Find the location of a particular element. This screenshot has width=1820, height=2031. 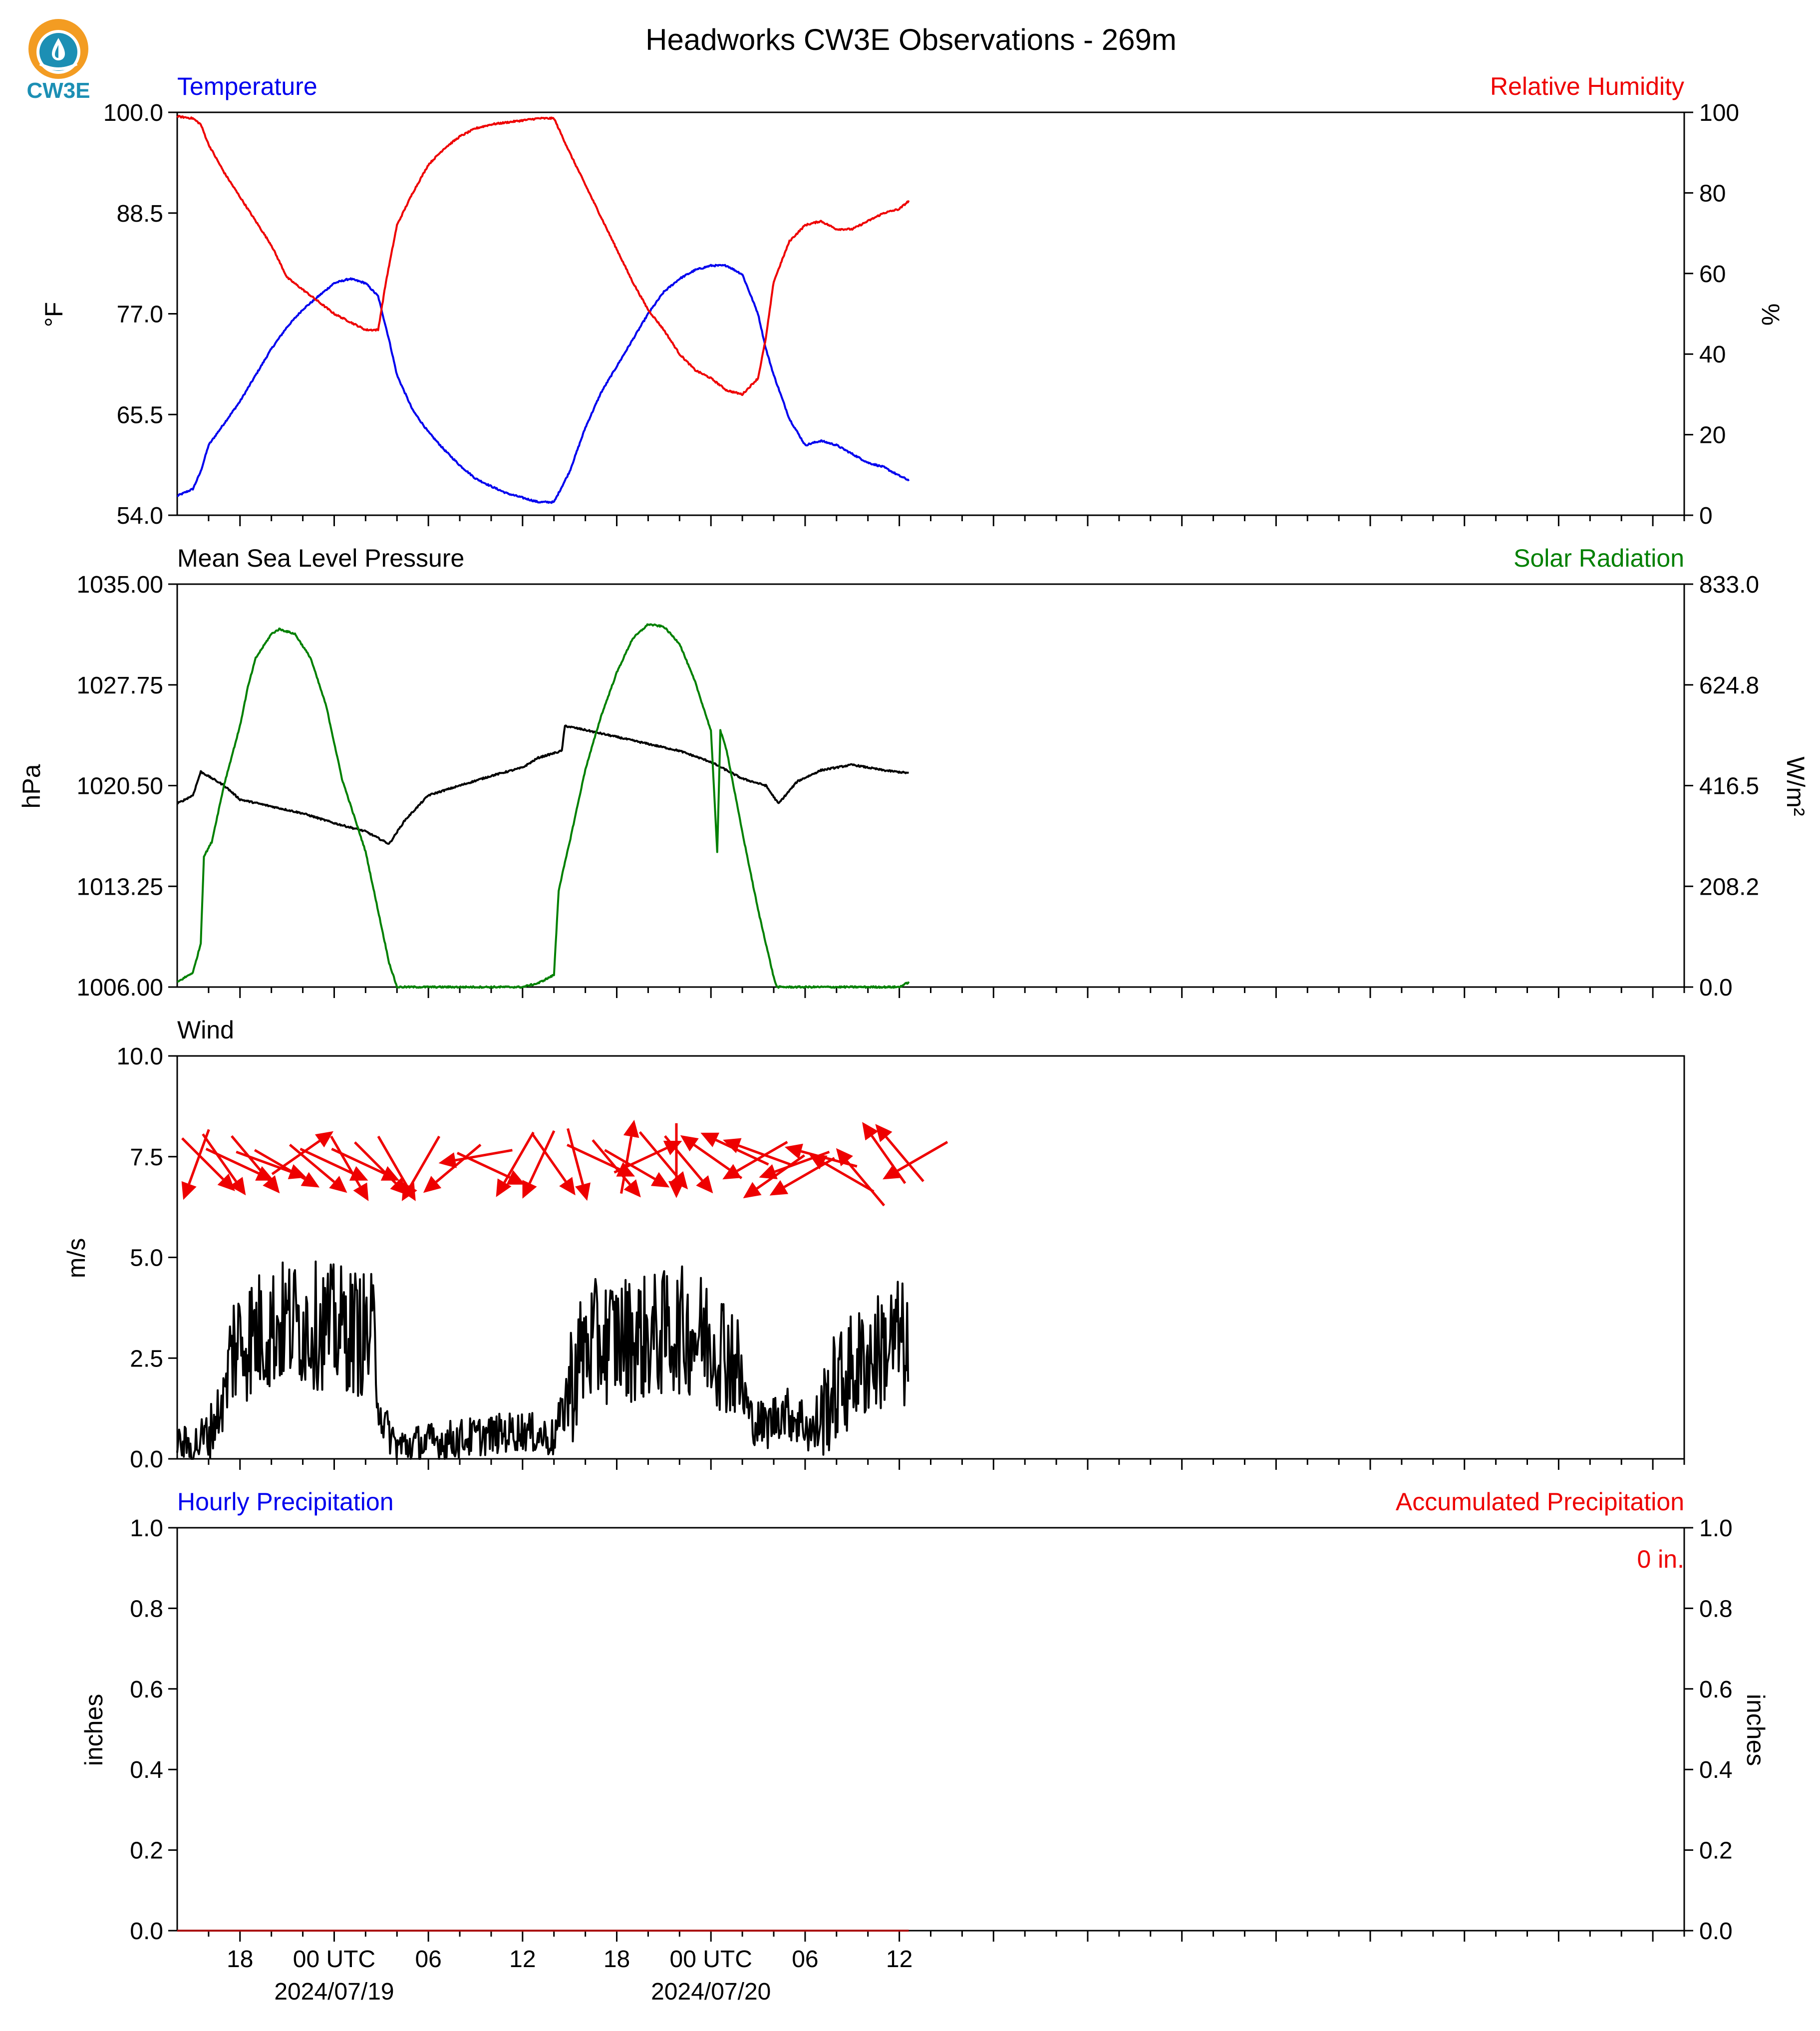

y-tick-label-right: 833.0 is located at coordinates (1729, 585).